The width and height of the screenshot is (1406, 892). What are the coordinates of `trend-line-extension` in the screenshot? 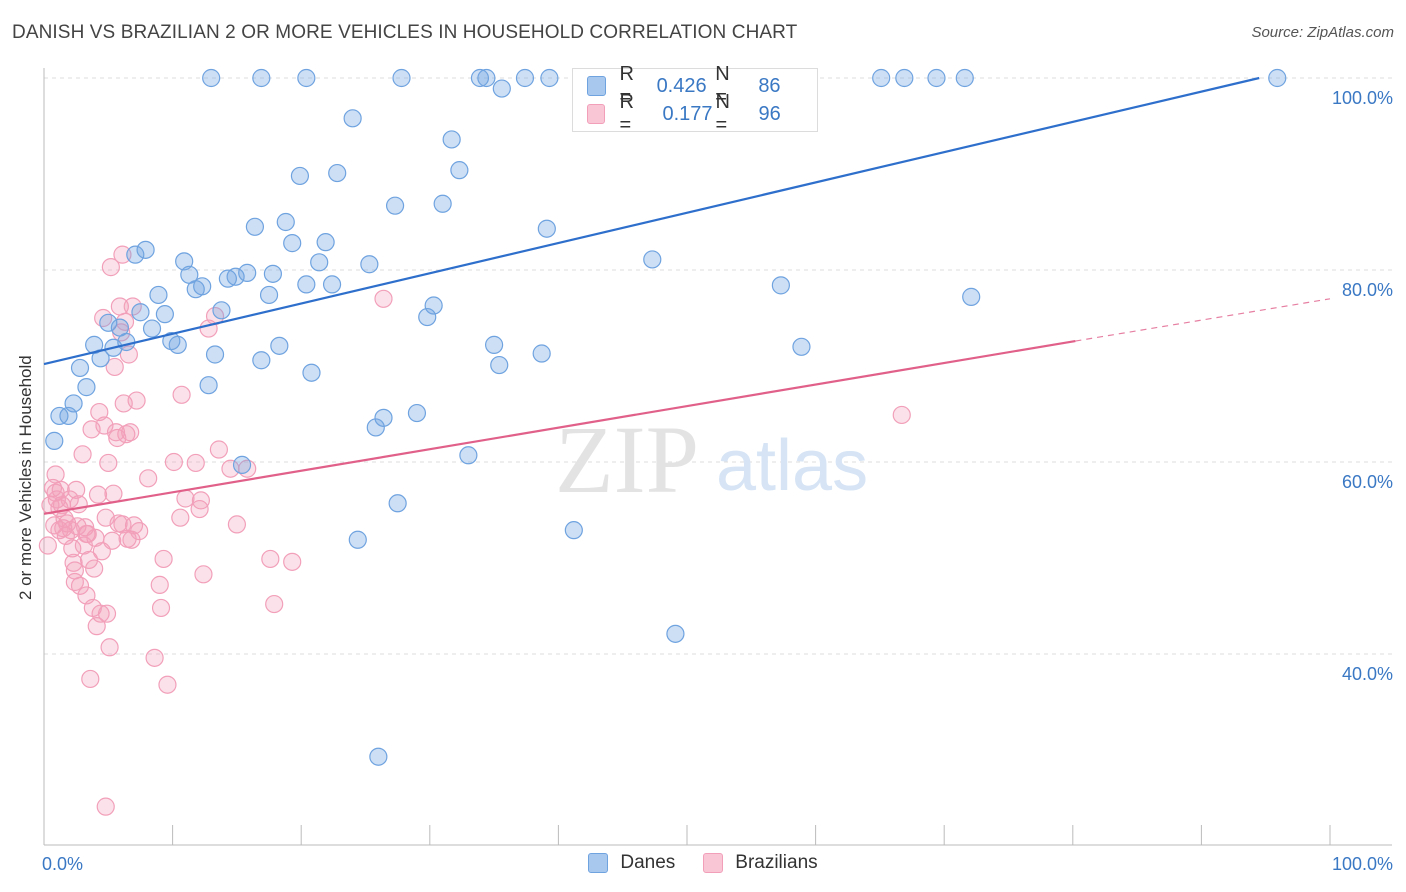 It's located at (1203, 320).